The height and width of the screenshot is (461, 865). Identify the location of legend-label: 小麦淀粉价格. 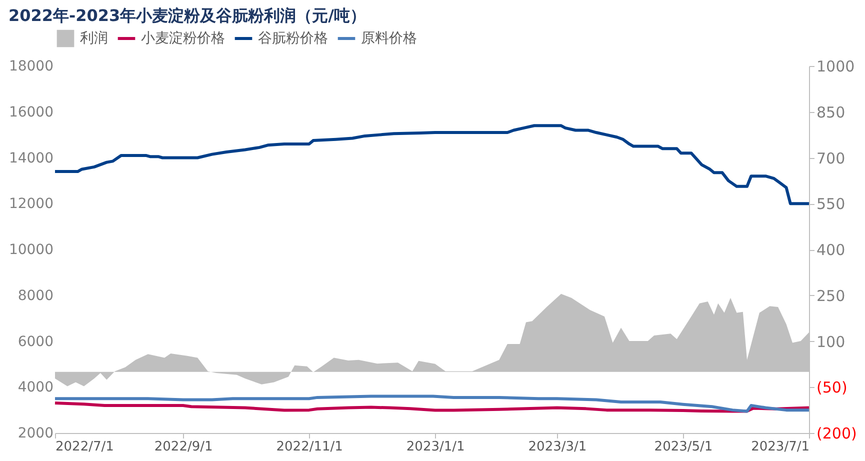
(183, 38).